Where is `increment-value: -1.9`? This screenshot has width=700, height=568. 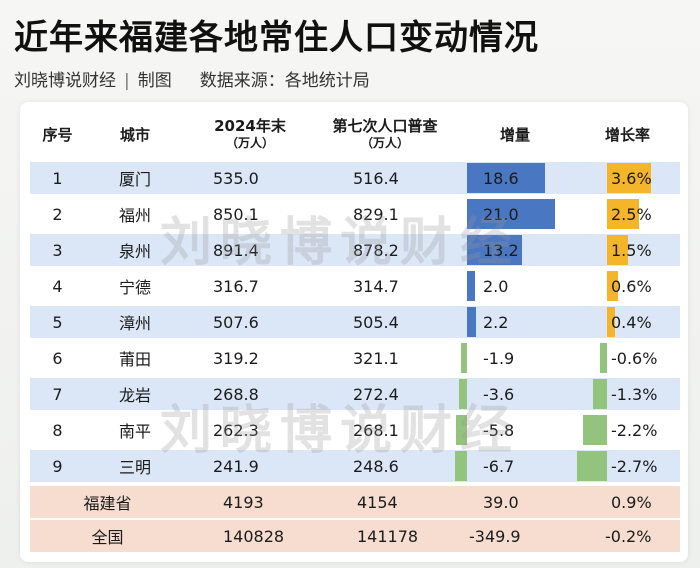
increment-value: -1.9 is located at coordinates (499, 358).